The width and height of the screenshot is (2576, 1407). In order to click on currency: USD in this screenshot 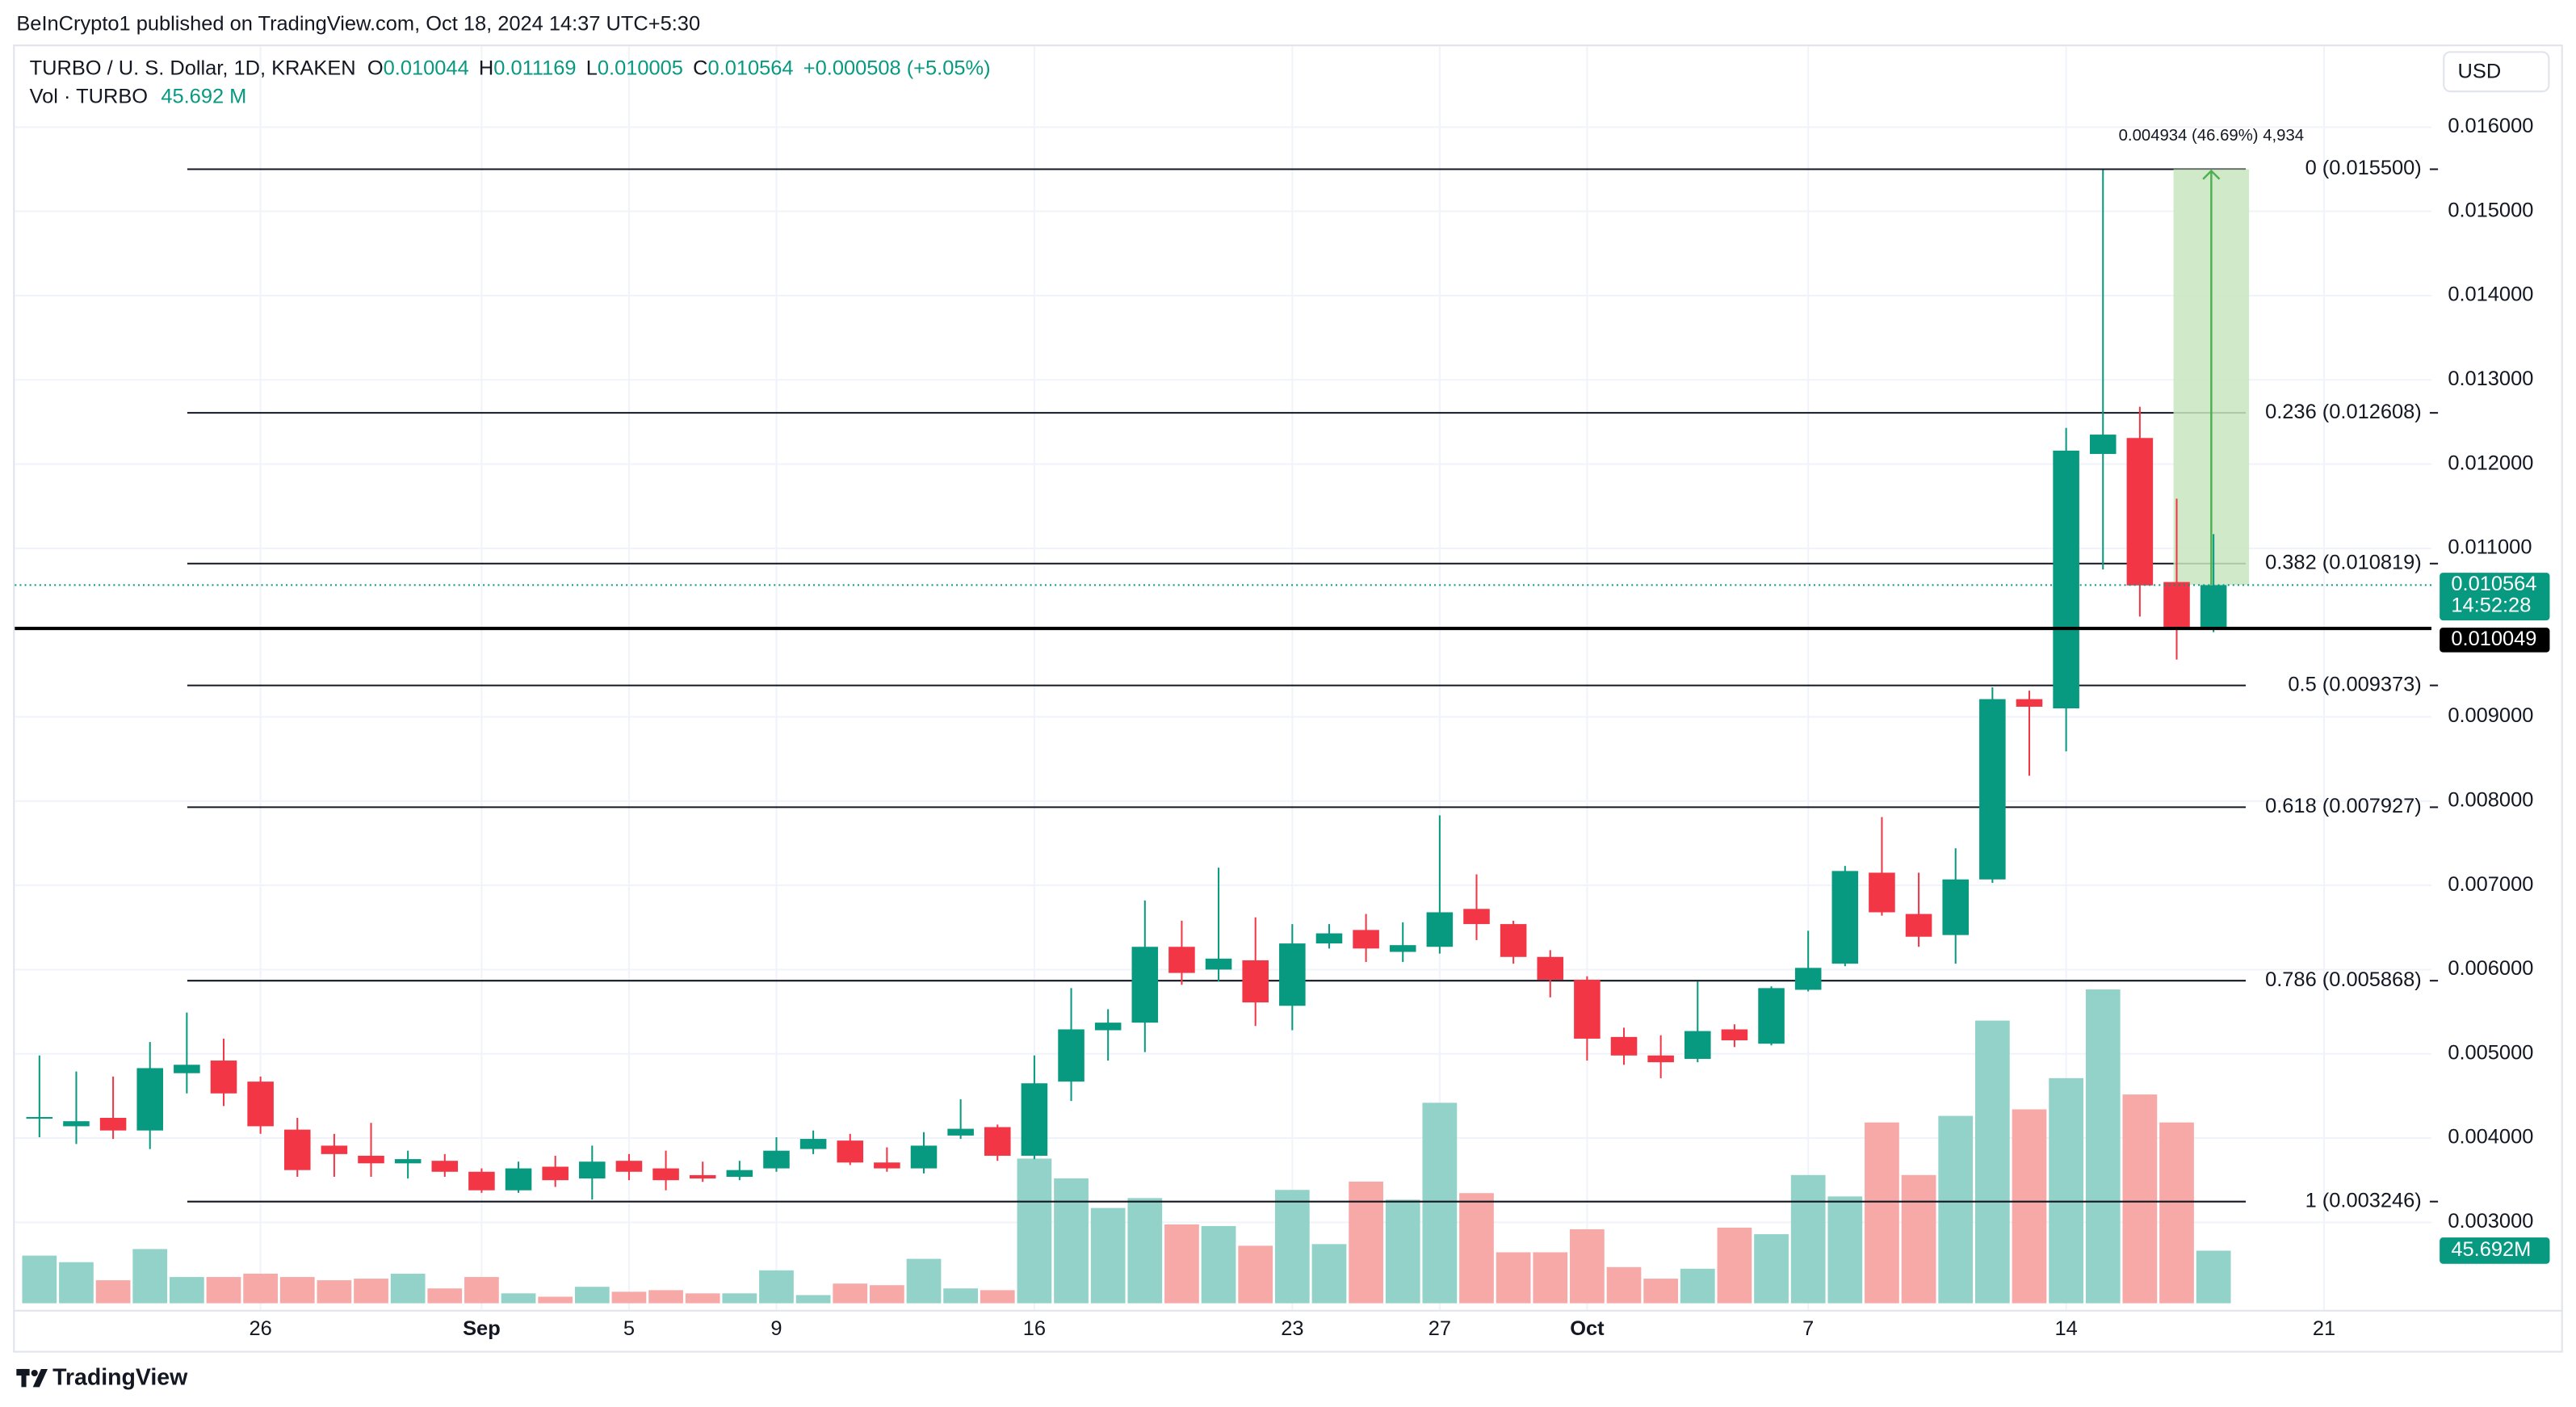, I will do `click(2480, 71)`.